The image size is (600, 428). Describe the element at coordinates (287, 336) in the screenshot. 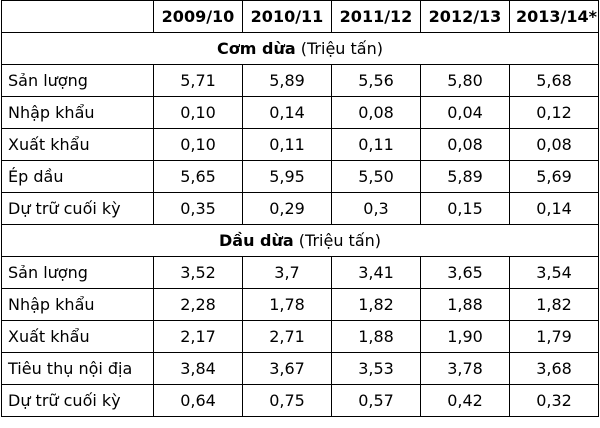

I see `value-cell: 2,71` at that location.